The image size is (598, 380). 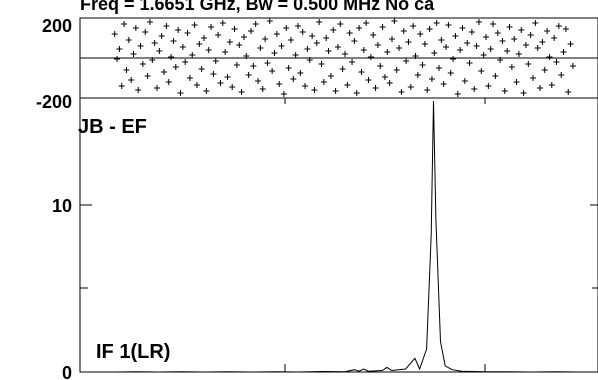 What do you see at coordinates (54, 102) in the screenshot?
I see `phase-tick-bottom: -200` at bounding box center [54, 102].